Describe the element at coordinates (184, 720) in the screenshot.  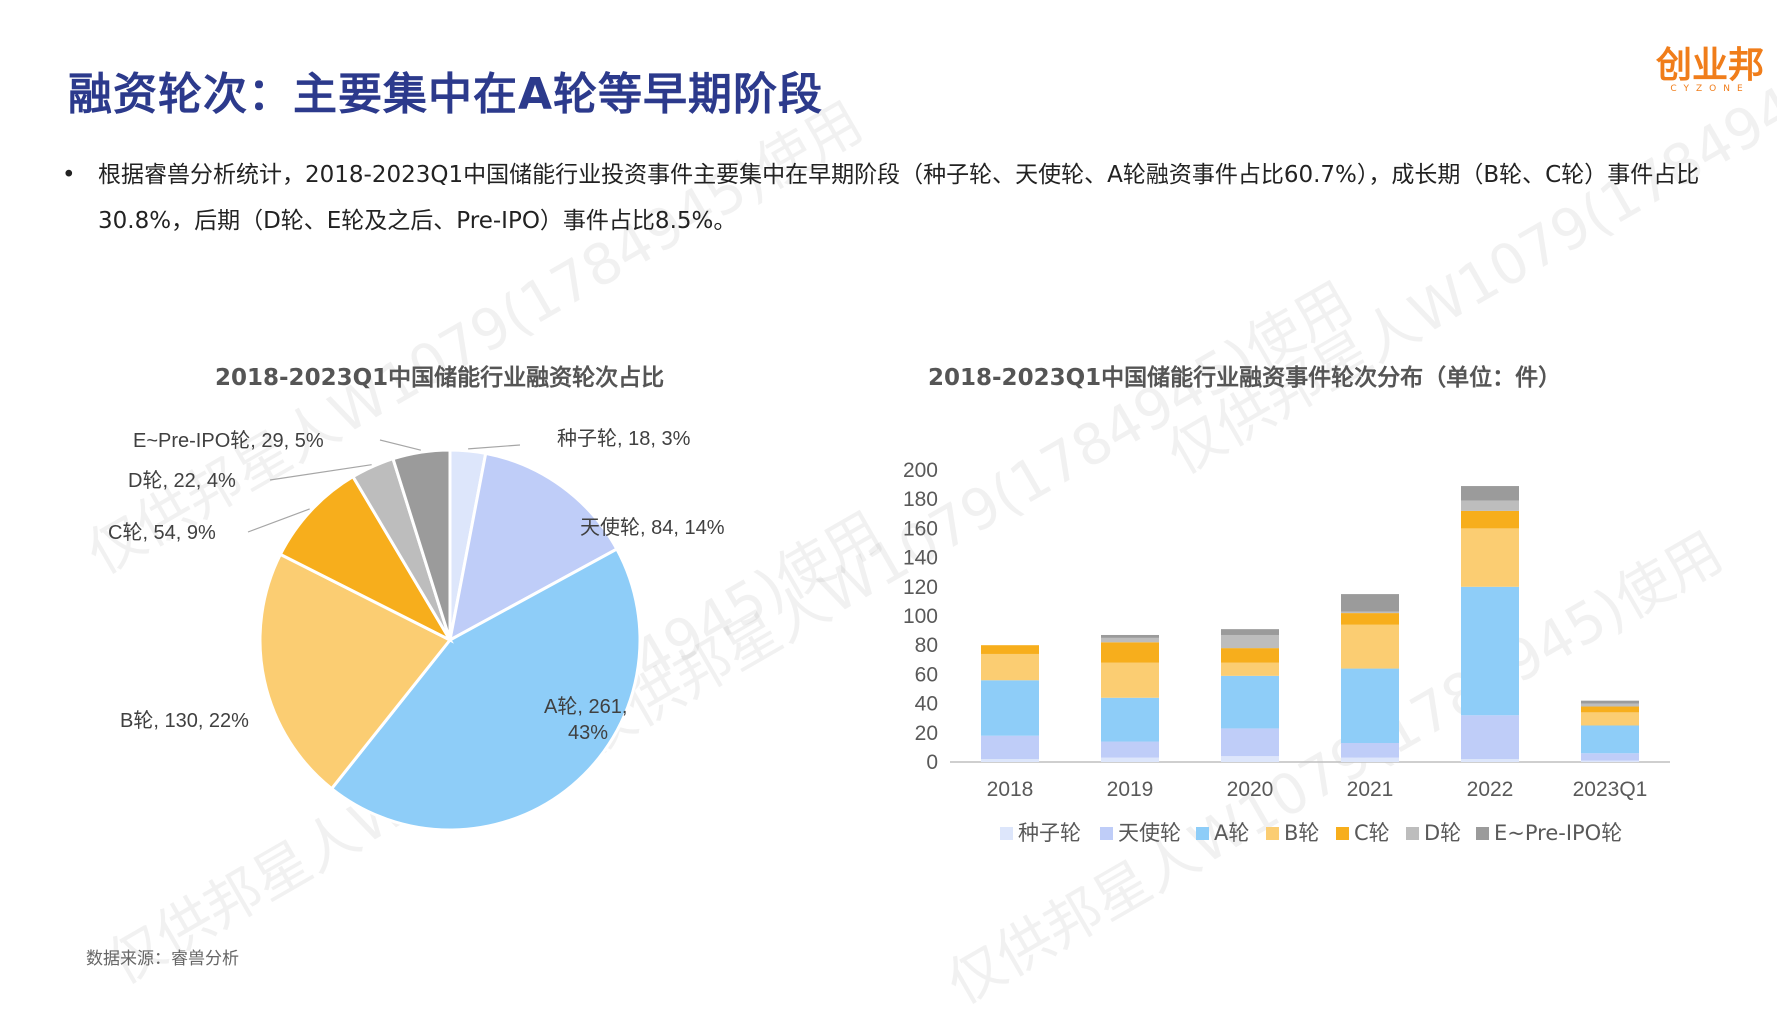
I see `pie-data-label: B轮, 130, 22%` at that location.